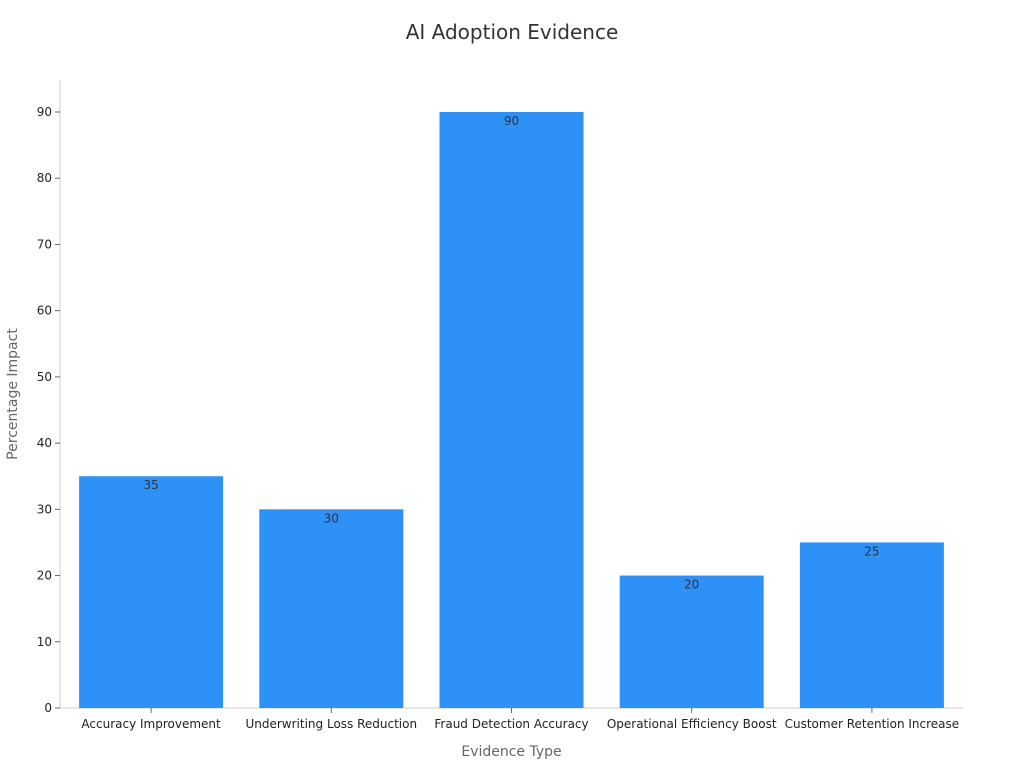 The width and height of the screenshot is (1024, 768). I want to click on y-tick-label: 30, so click(44, 509).